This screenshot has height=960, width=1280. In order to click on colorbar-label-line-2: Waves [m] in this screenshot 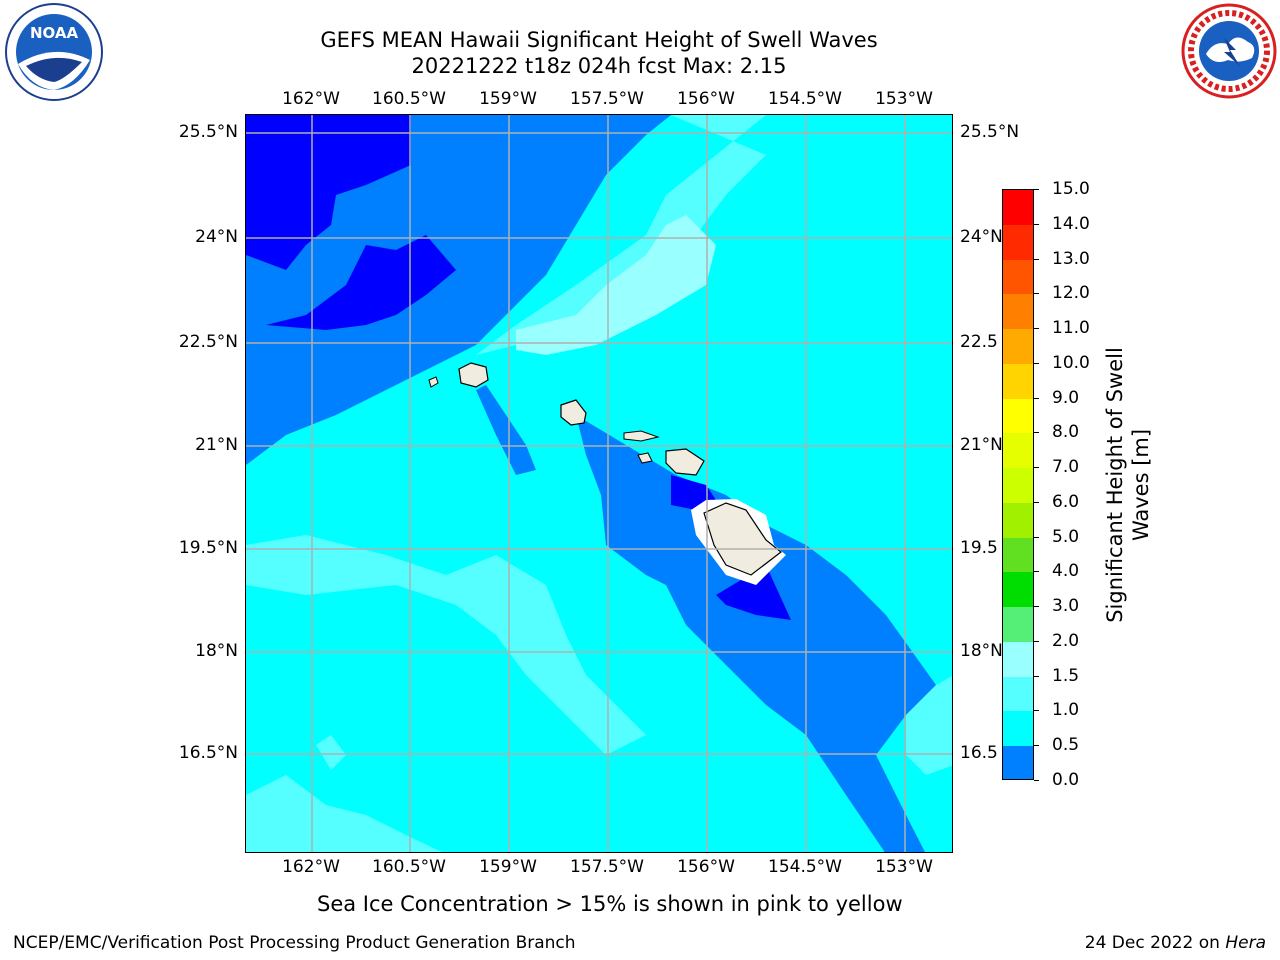, I will do `click(1141, 485)`.